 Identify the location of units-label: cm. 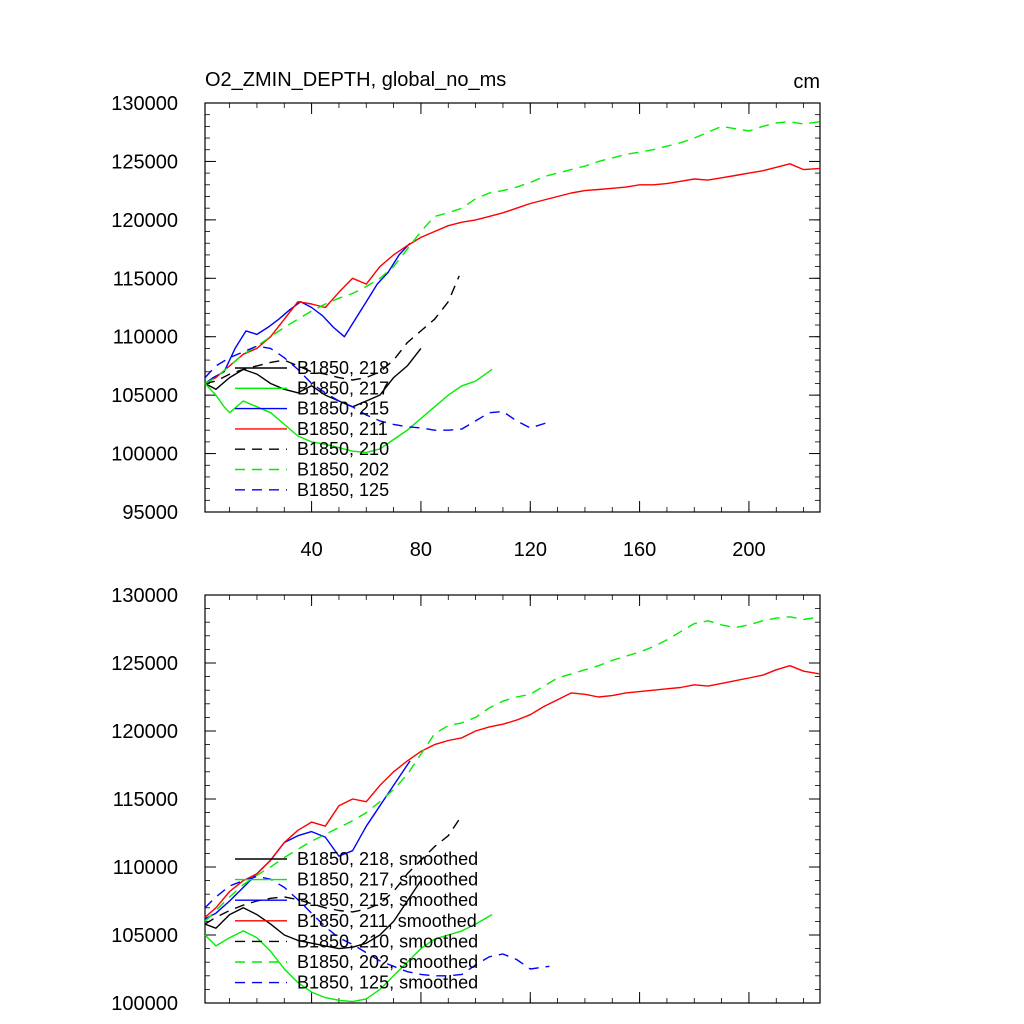
(806, 82).